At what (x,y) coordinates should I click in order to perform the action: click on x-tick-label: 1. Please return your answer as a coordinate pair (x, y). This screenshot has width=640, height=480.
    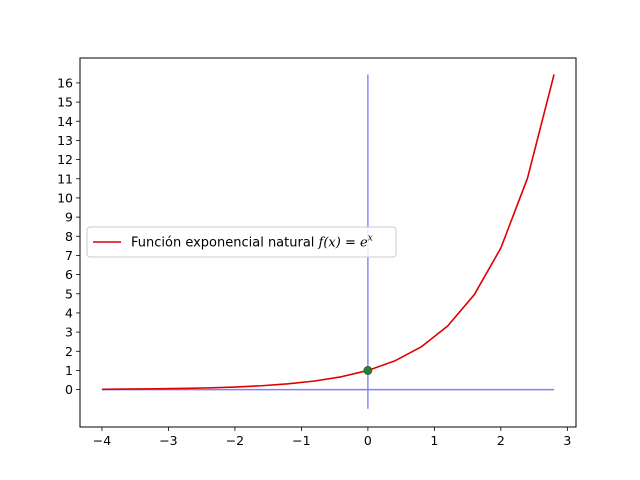
    Looking at the image, I should click on (434, 440).